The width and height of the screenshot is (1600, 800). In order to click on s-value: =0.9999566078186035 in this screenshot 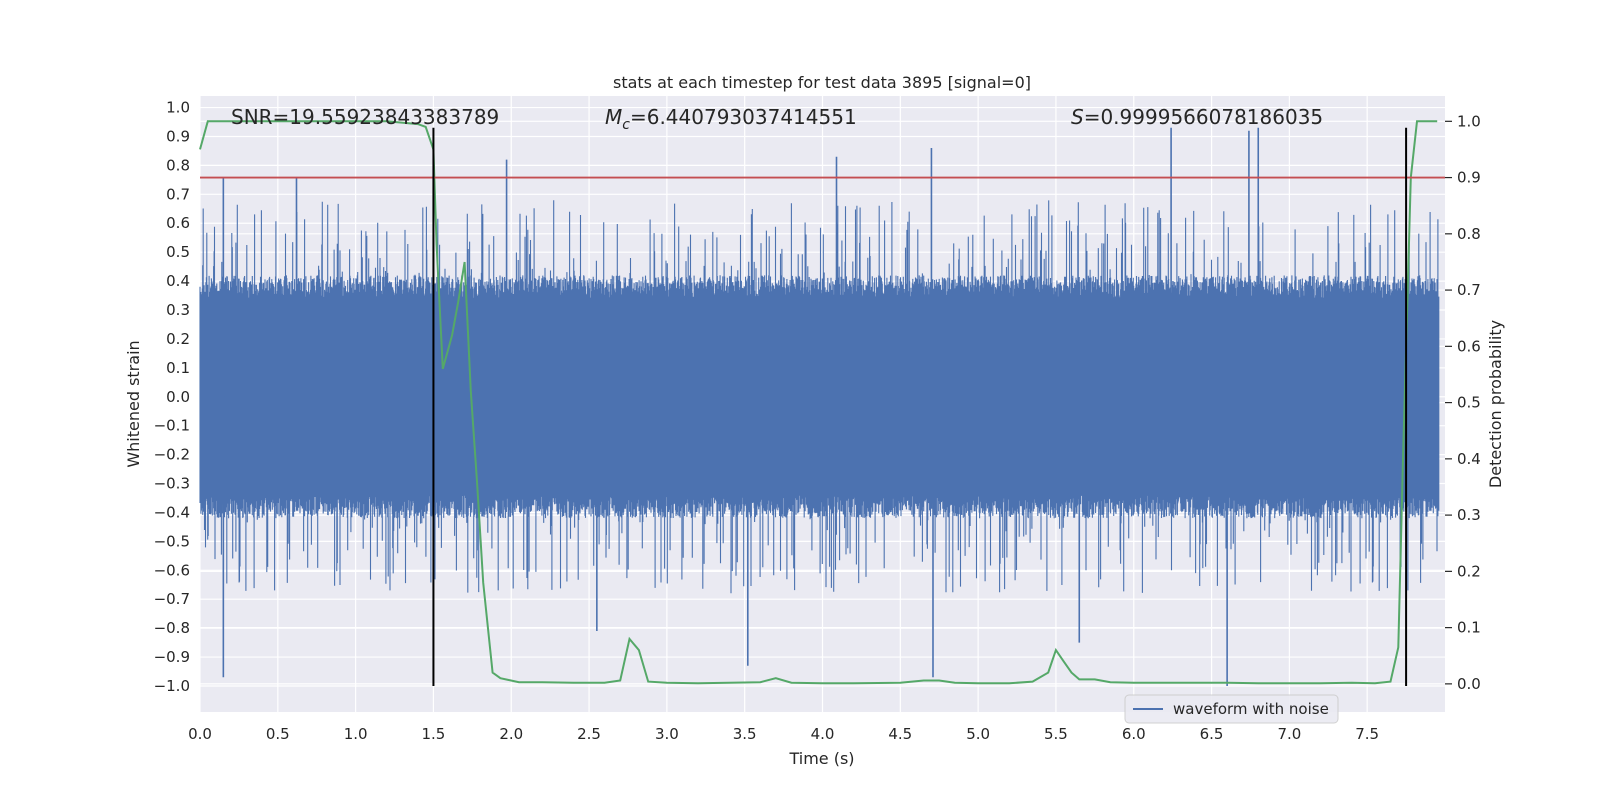, I will do `click(1203, 117)`.